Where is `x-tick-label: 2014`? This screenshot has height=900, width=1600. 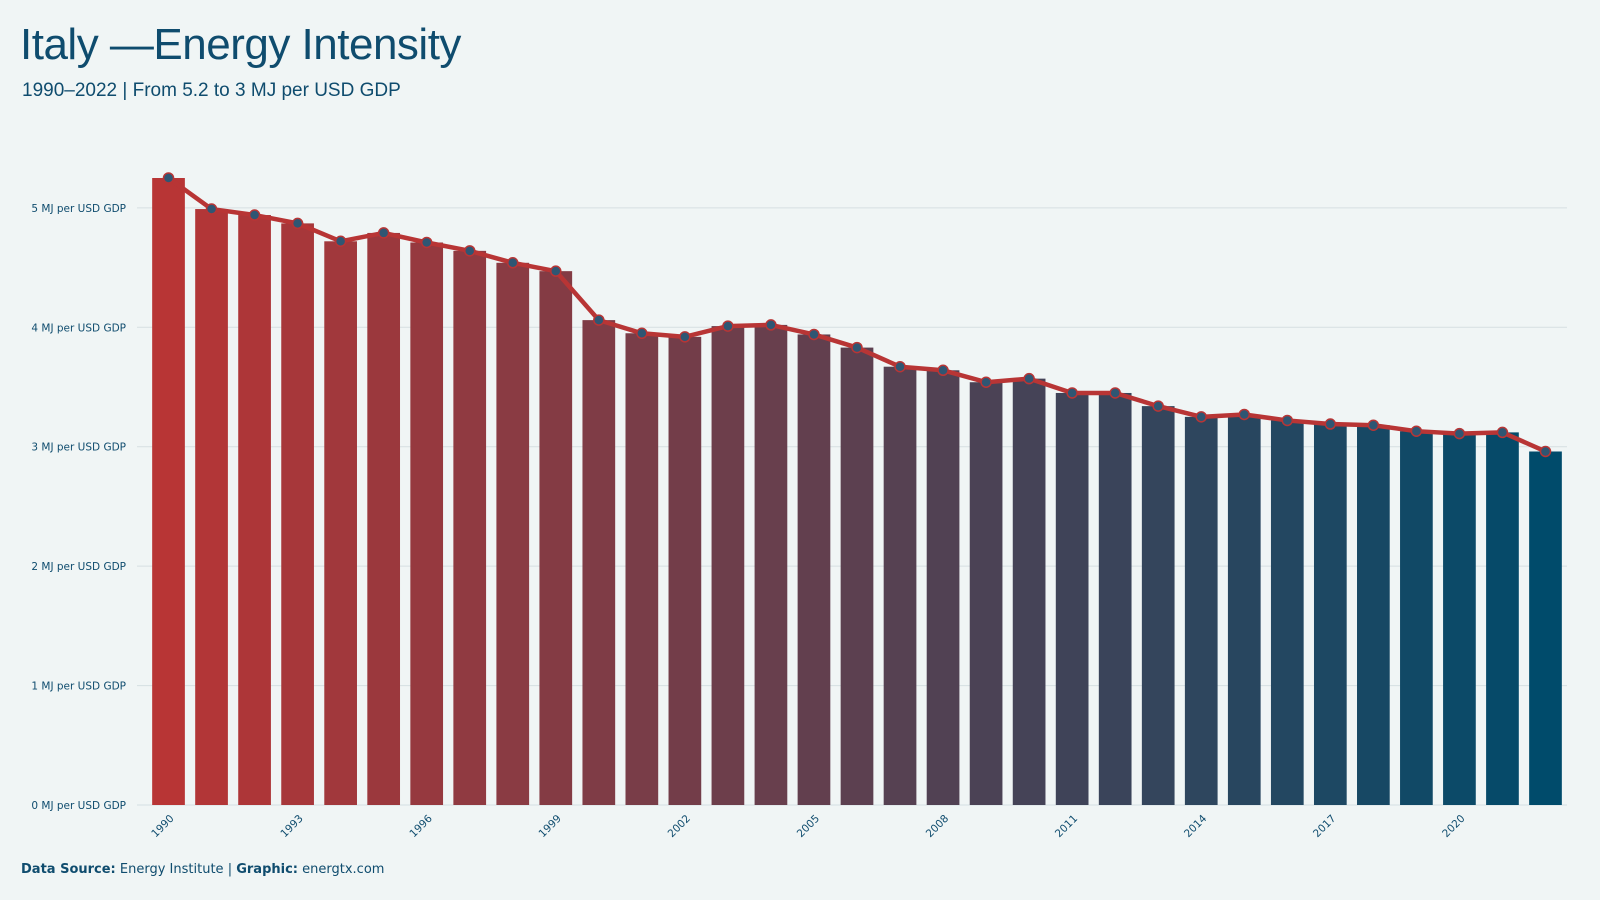
x-tick-label: 2014 is located at coordinates (1196, 826).